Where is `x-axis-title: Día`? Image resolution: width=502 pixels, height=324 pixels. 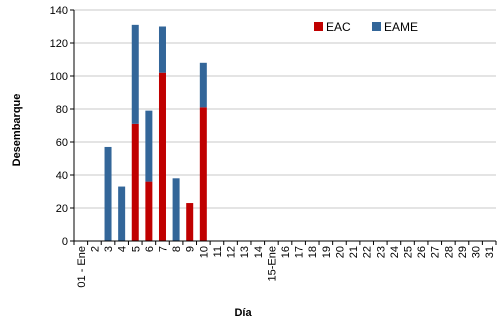
x-axis-title: Día is located at coordinates (243, 313).